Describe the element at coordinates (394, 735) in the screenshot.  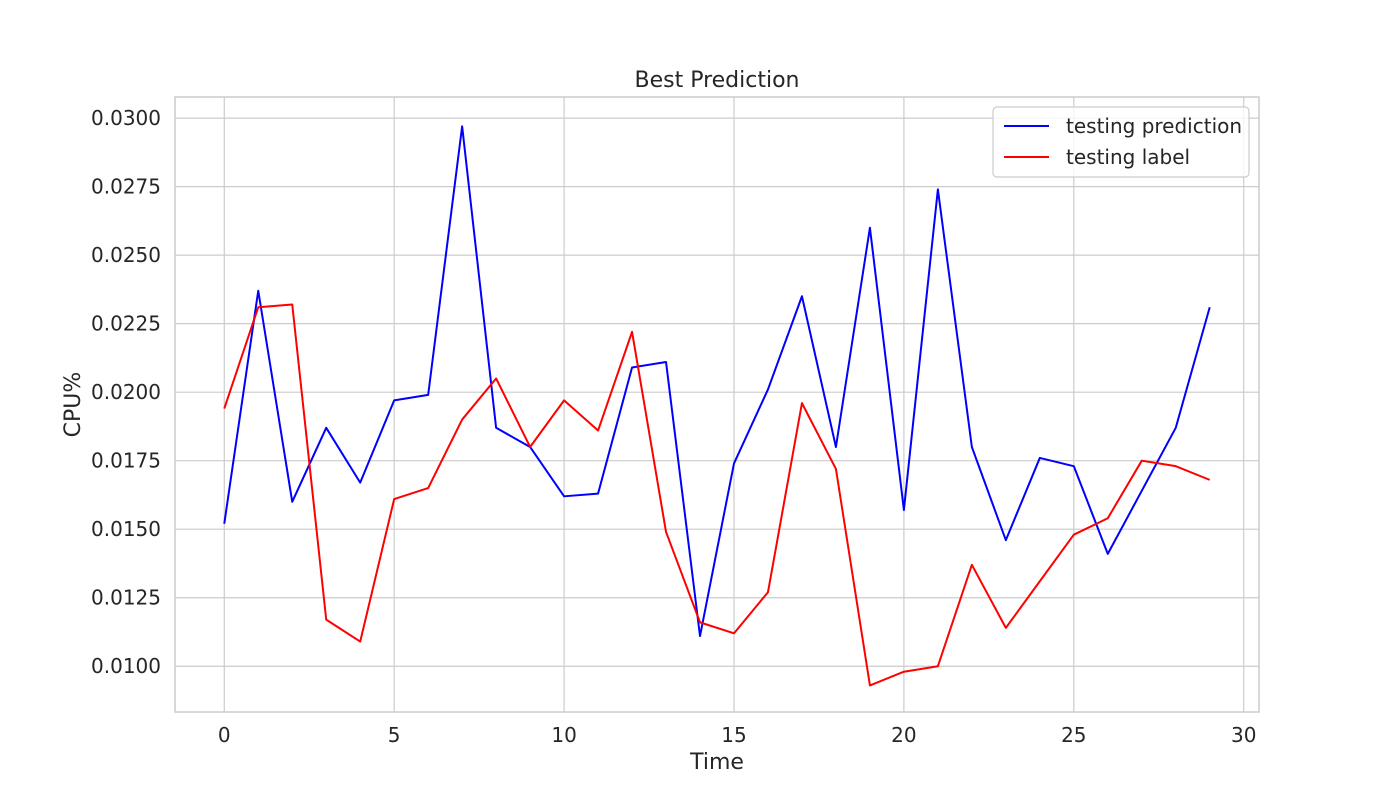
I see `x-tick-label: 5` at that location.